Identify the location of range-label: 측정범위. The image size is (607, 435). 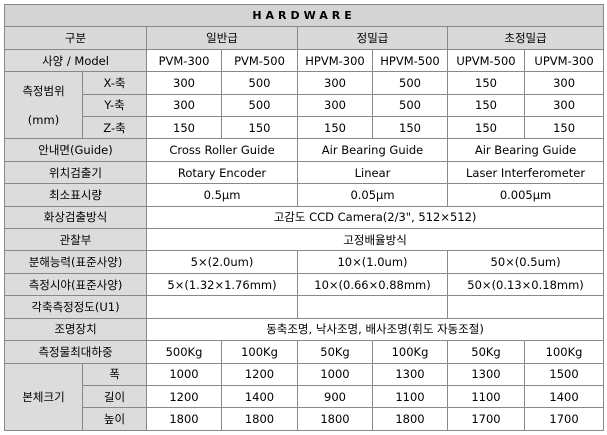
(43, 91).